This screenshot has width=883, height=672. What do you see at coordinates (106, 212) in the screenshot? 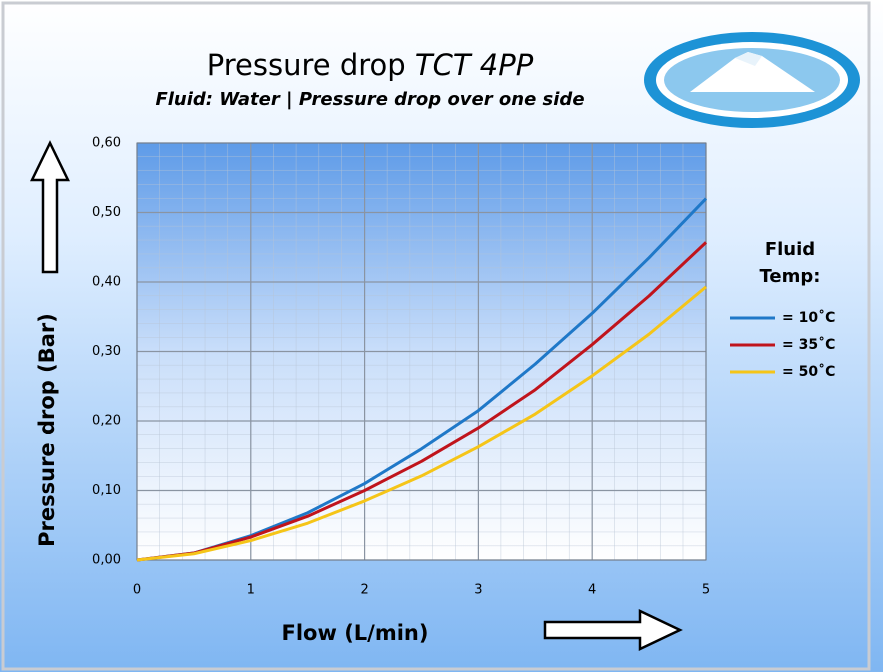
I see `y-tick-label: 0,50` at bounding box center [106, 212].